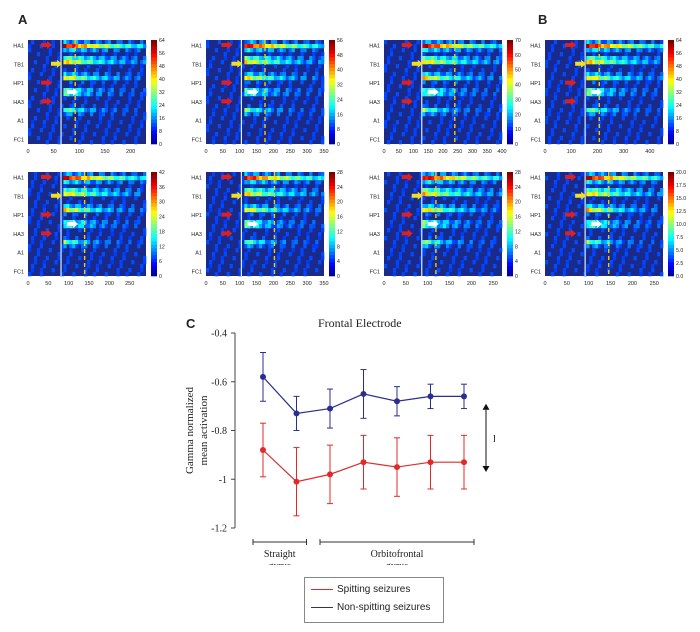 This screenshot has height=632, width=700. Describe the element at coordinates (518, 173) in the screenshot. I see `colorbar-tick-label: 28` at that location.